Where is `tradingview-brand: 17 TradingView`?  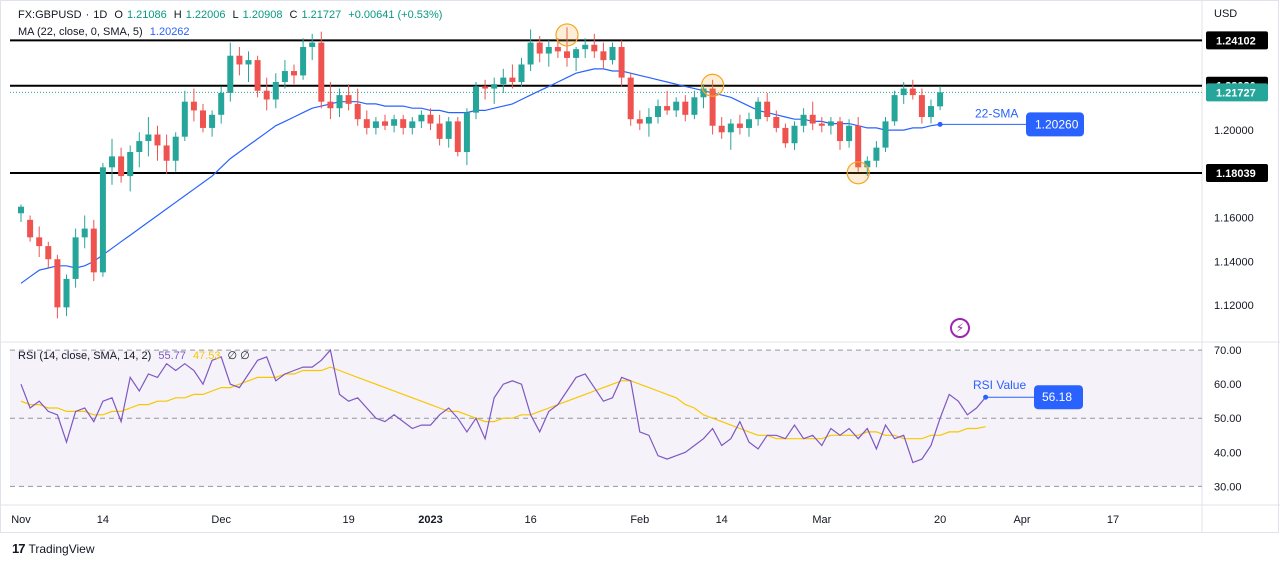 tradingview-brand: 17 TradingView is located at coordinates (53, 548).